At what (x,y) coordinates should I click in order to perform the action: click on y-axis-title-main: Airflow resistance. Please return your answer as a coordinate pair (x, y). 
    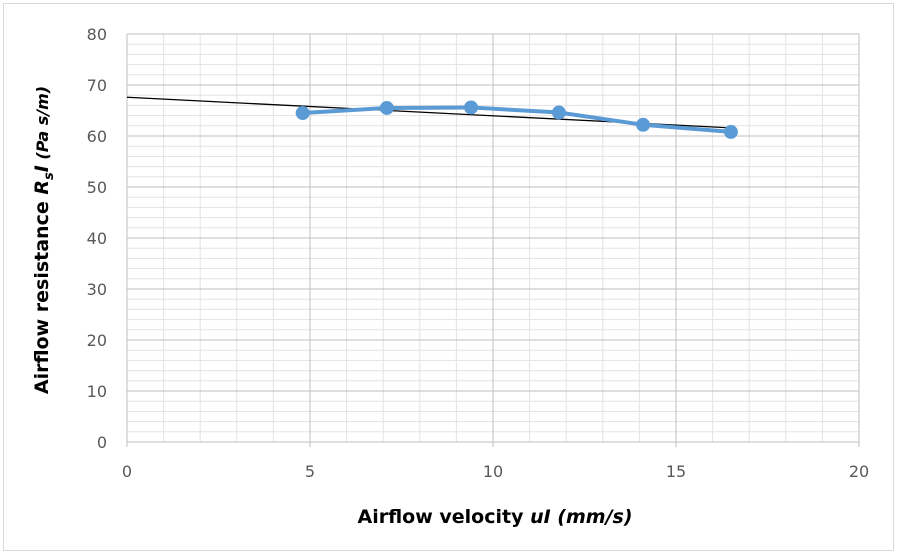
    Looking at the image, I should click on (42, 294).